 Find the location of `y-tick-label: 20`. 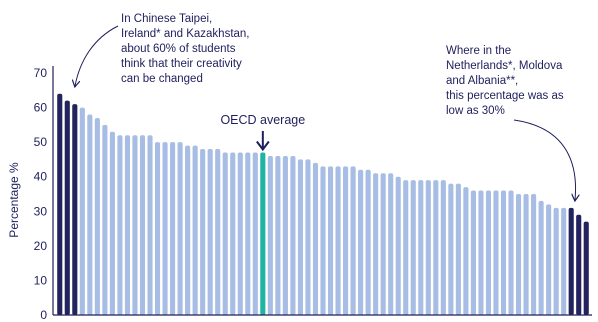

y-tick-label: 20 is located at coordinates (41, 246).